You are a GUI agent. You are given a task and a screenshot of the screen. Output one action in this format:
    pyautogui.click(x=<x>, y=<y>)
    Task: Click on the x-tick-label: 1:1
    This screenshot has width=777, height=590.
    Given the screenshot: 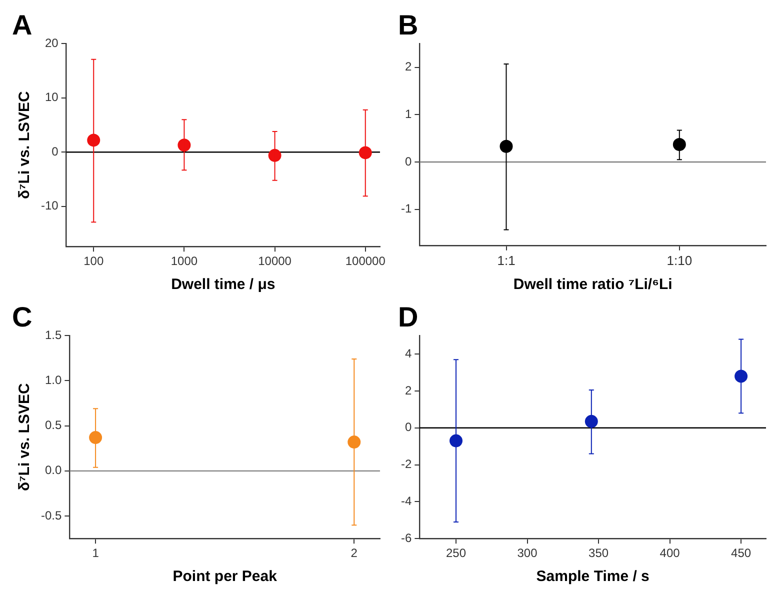 What is the action you would take?
    pyautogui.click(x=506, y=260)
    